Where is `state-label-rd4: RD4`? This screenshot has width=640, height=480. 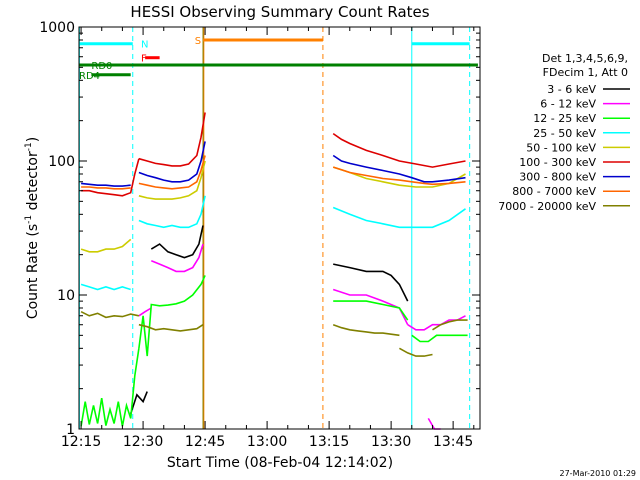 state-label-rd4: RD4 is located at coordinates (89, 76).